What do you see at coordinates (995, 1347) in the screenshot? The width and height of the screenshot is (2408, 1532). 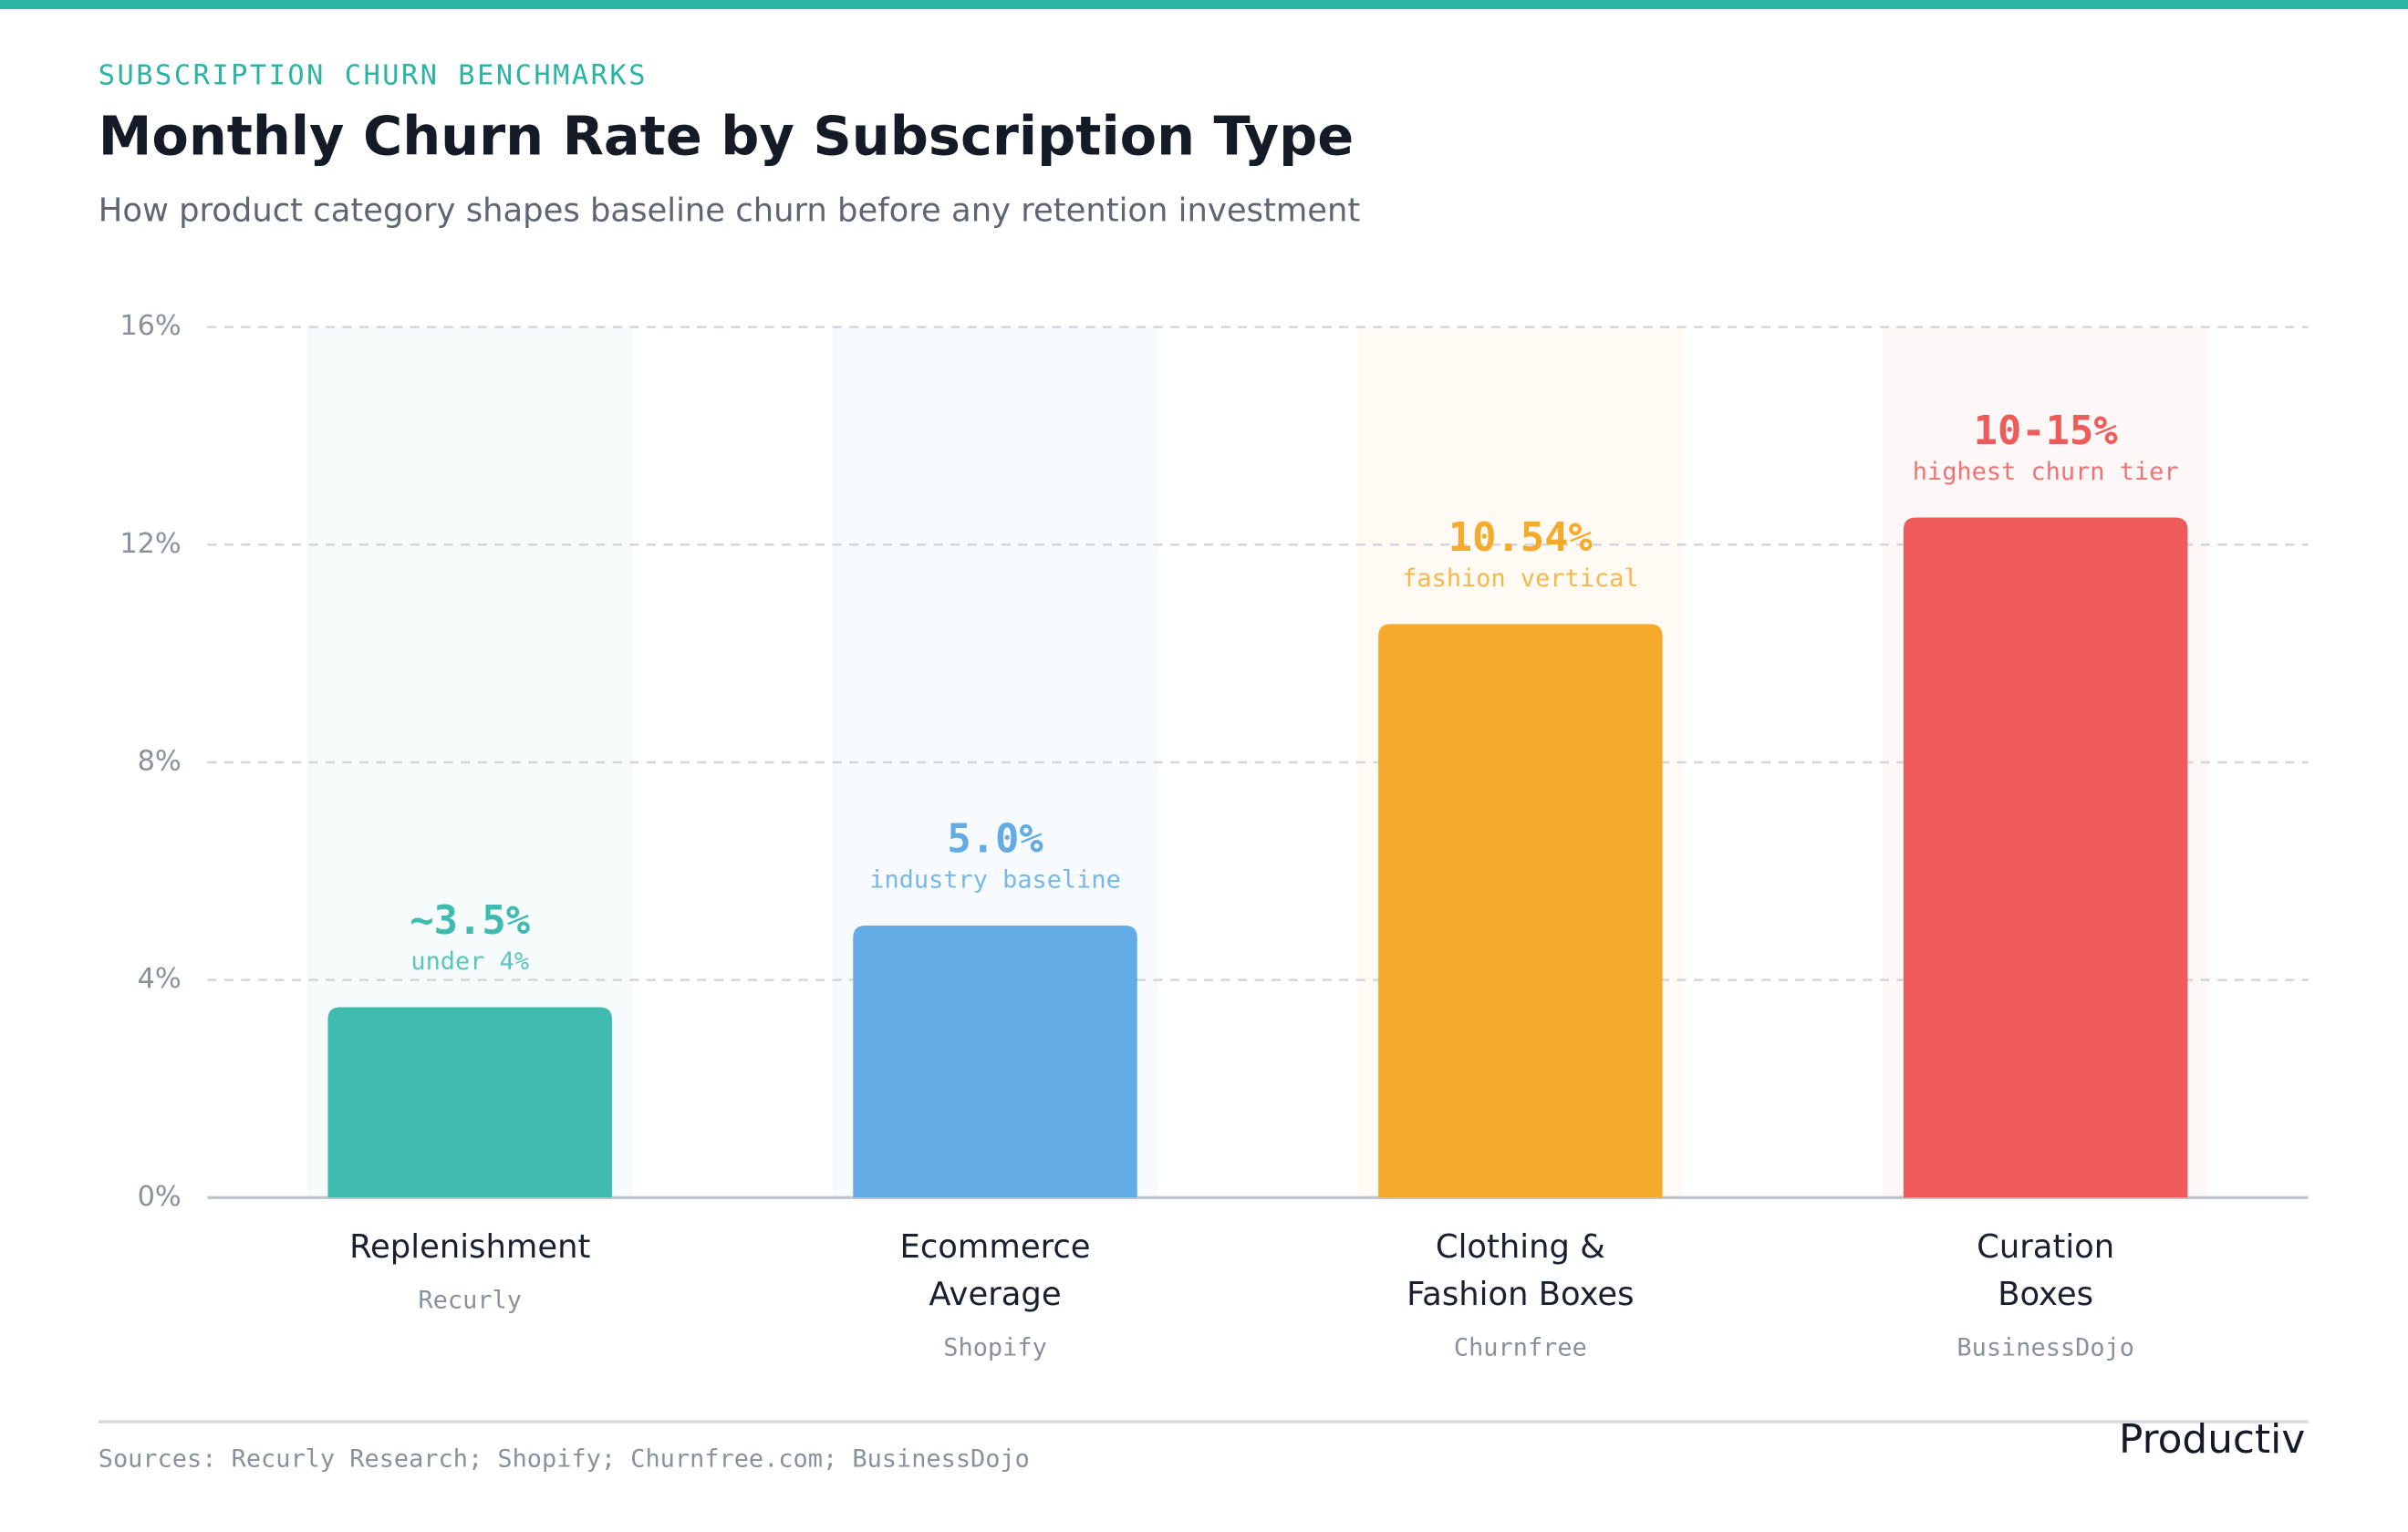 I see `category-source: Shopify` at bounding box center [995, 1347].